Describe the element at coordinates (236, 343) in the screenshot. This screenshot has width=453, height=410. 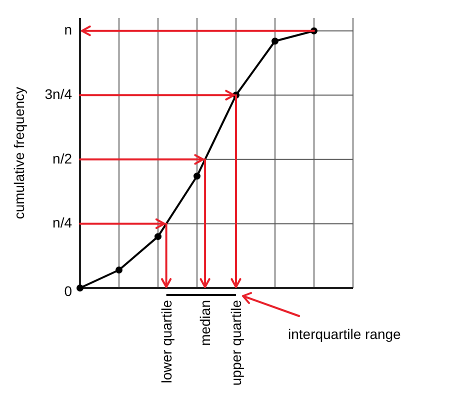
I see `text: upper quartile` at that location.